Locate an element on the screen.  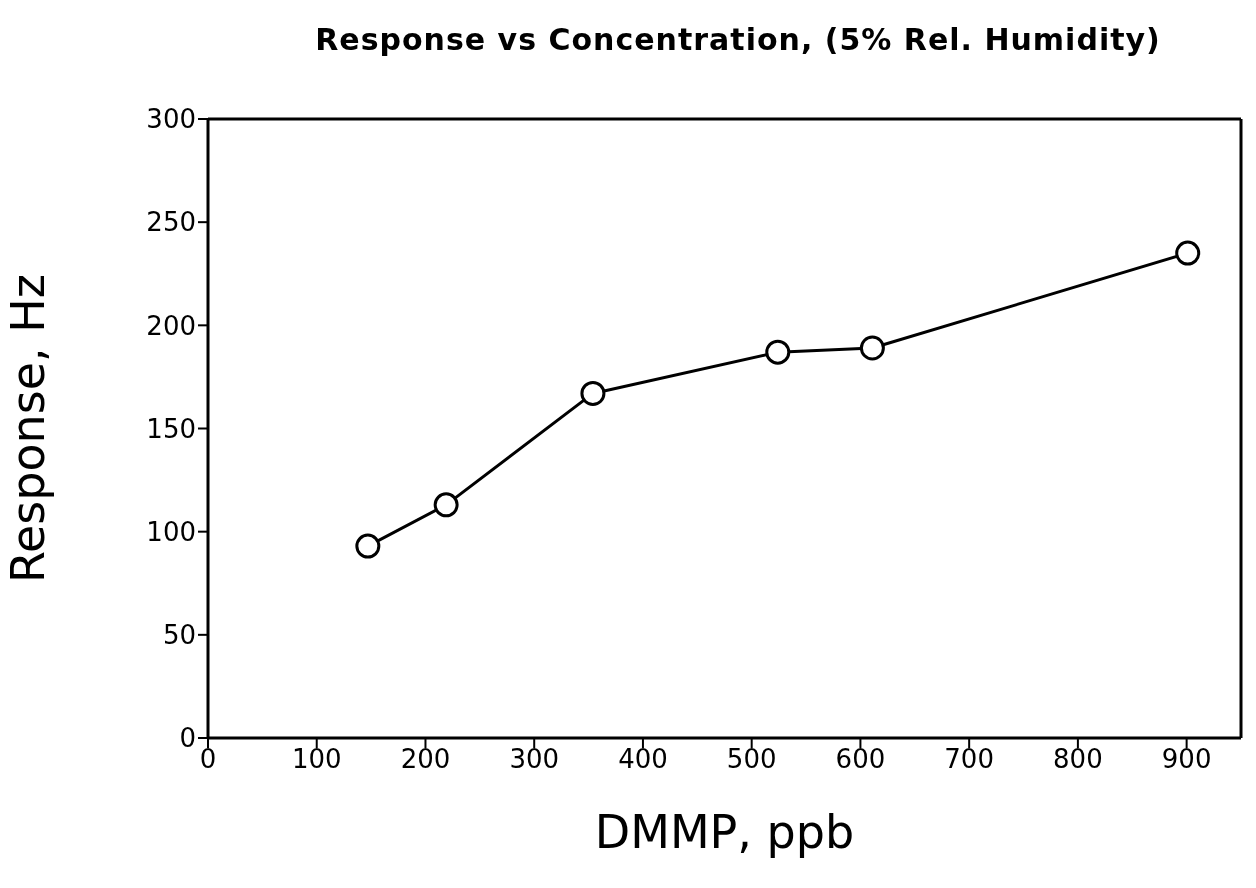
y-axis-title: Response, Hz is located at coordinates (28, 428).